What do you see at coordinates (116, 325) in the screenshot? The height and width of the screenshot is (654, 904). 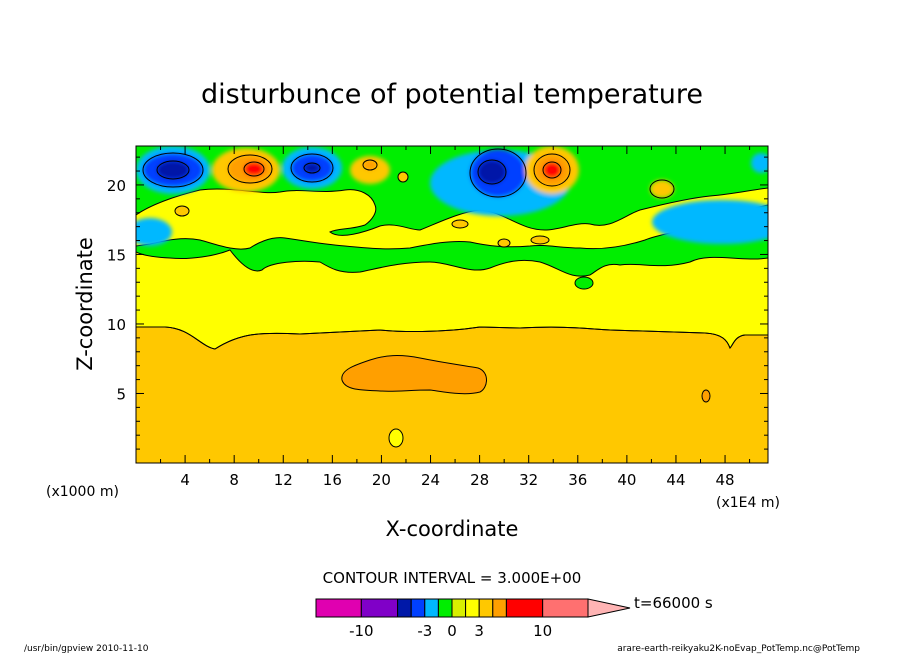 I see `y-tick-label: 10` at bounding box center [116, 325].